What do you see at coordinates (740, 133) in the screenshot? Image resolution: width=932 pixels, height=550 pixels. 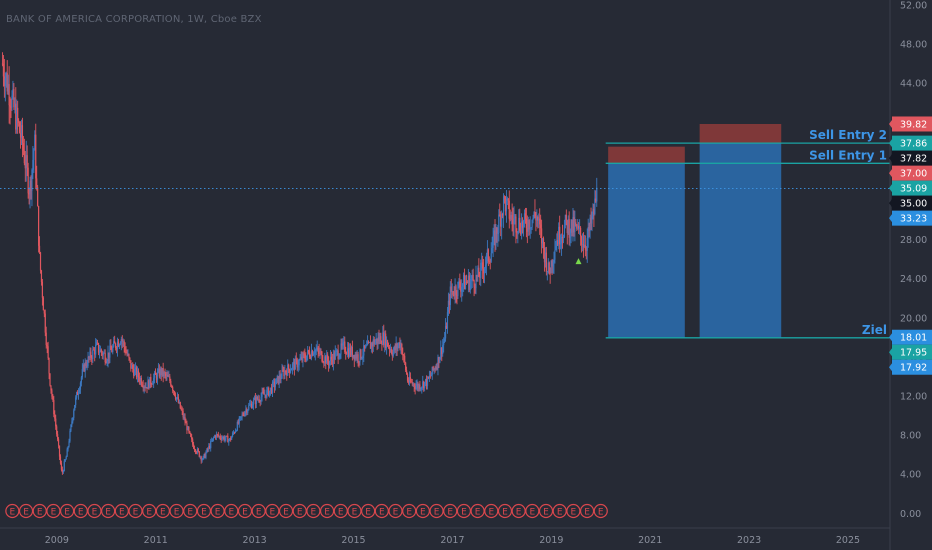 I see `short-position-2-stop-zone` at bounding box center [740, 133].